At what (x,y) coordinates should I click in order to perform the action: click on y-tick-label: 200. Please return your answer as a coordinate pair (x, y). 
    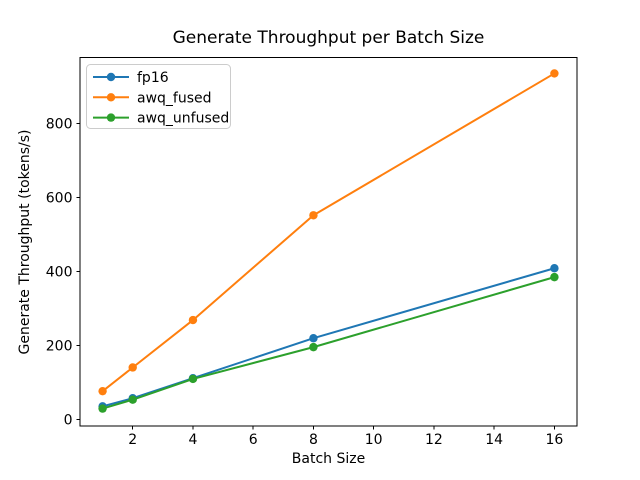
    Looking at the image, I should click on (59, 347).